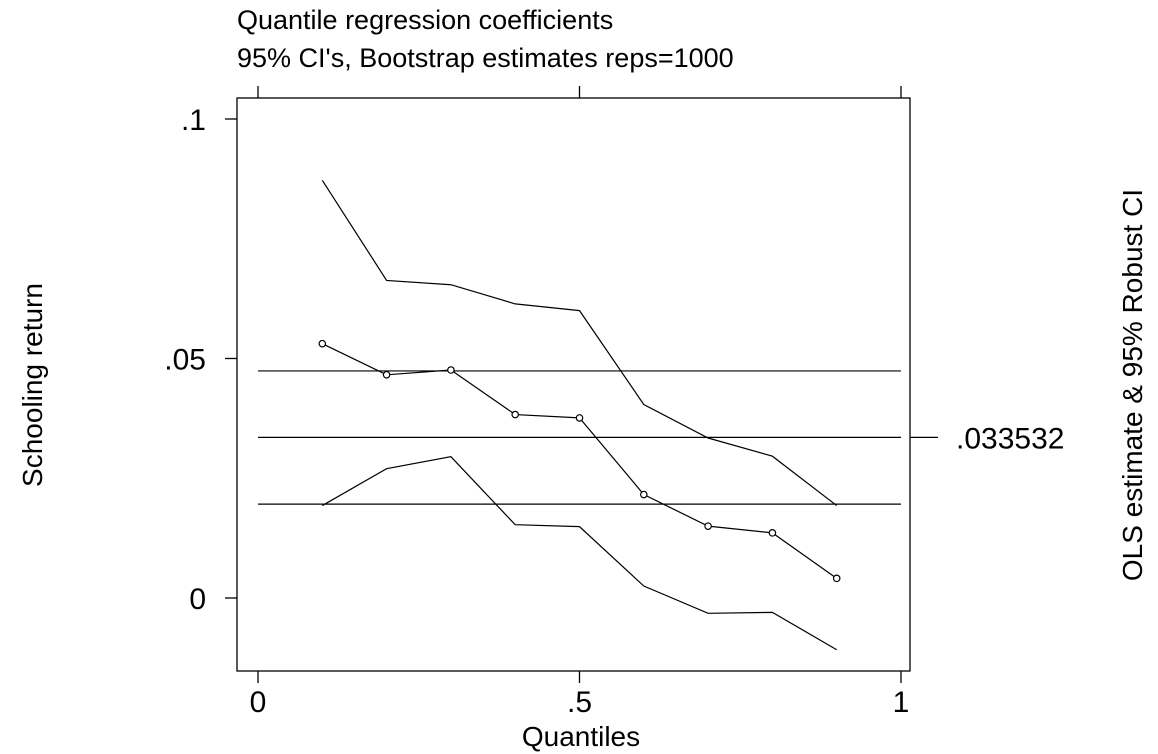  What do you see at coordinates (197, 599) in the screenshot?
I see `y-tick-label: 0` at bounding box center [197, 599].